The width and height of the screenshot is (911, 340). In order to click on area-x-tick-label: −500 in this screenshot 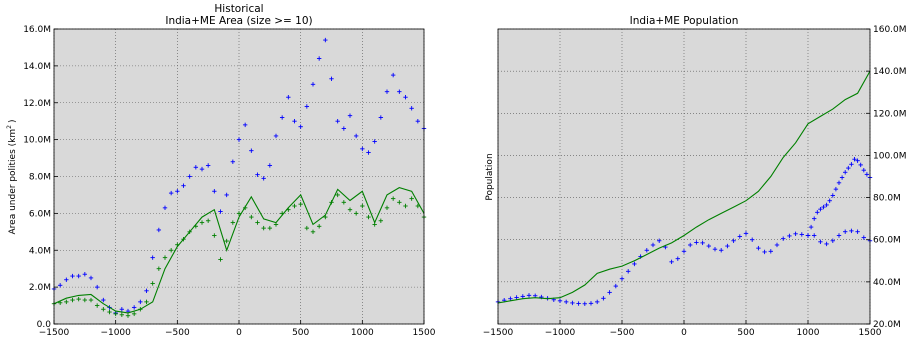, I will do `click(177, 333)`.